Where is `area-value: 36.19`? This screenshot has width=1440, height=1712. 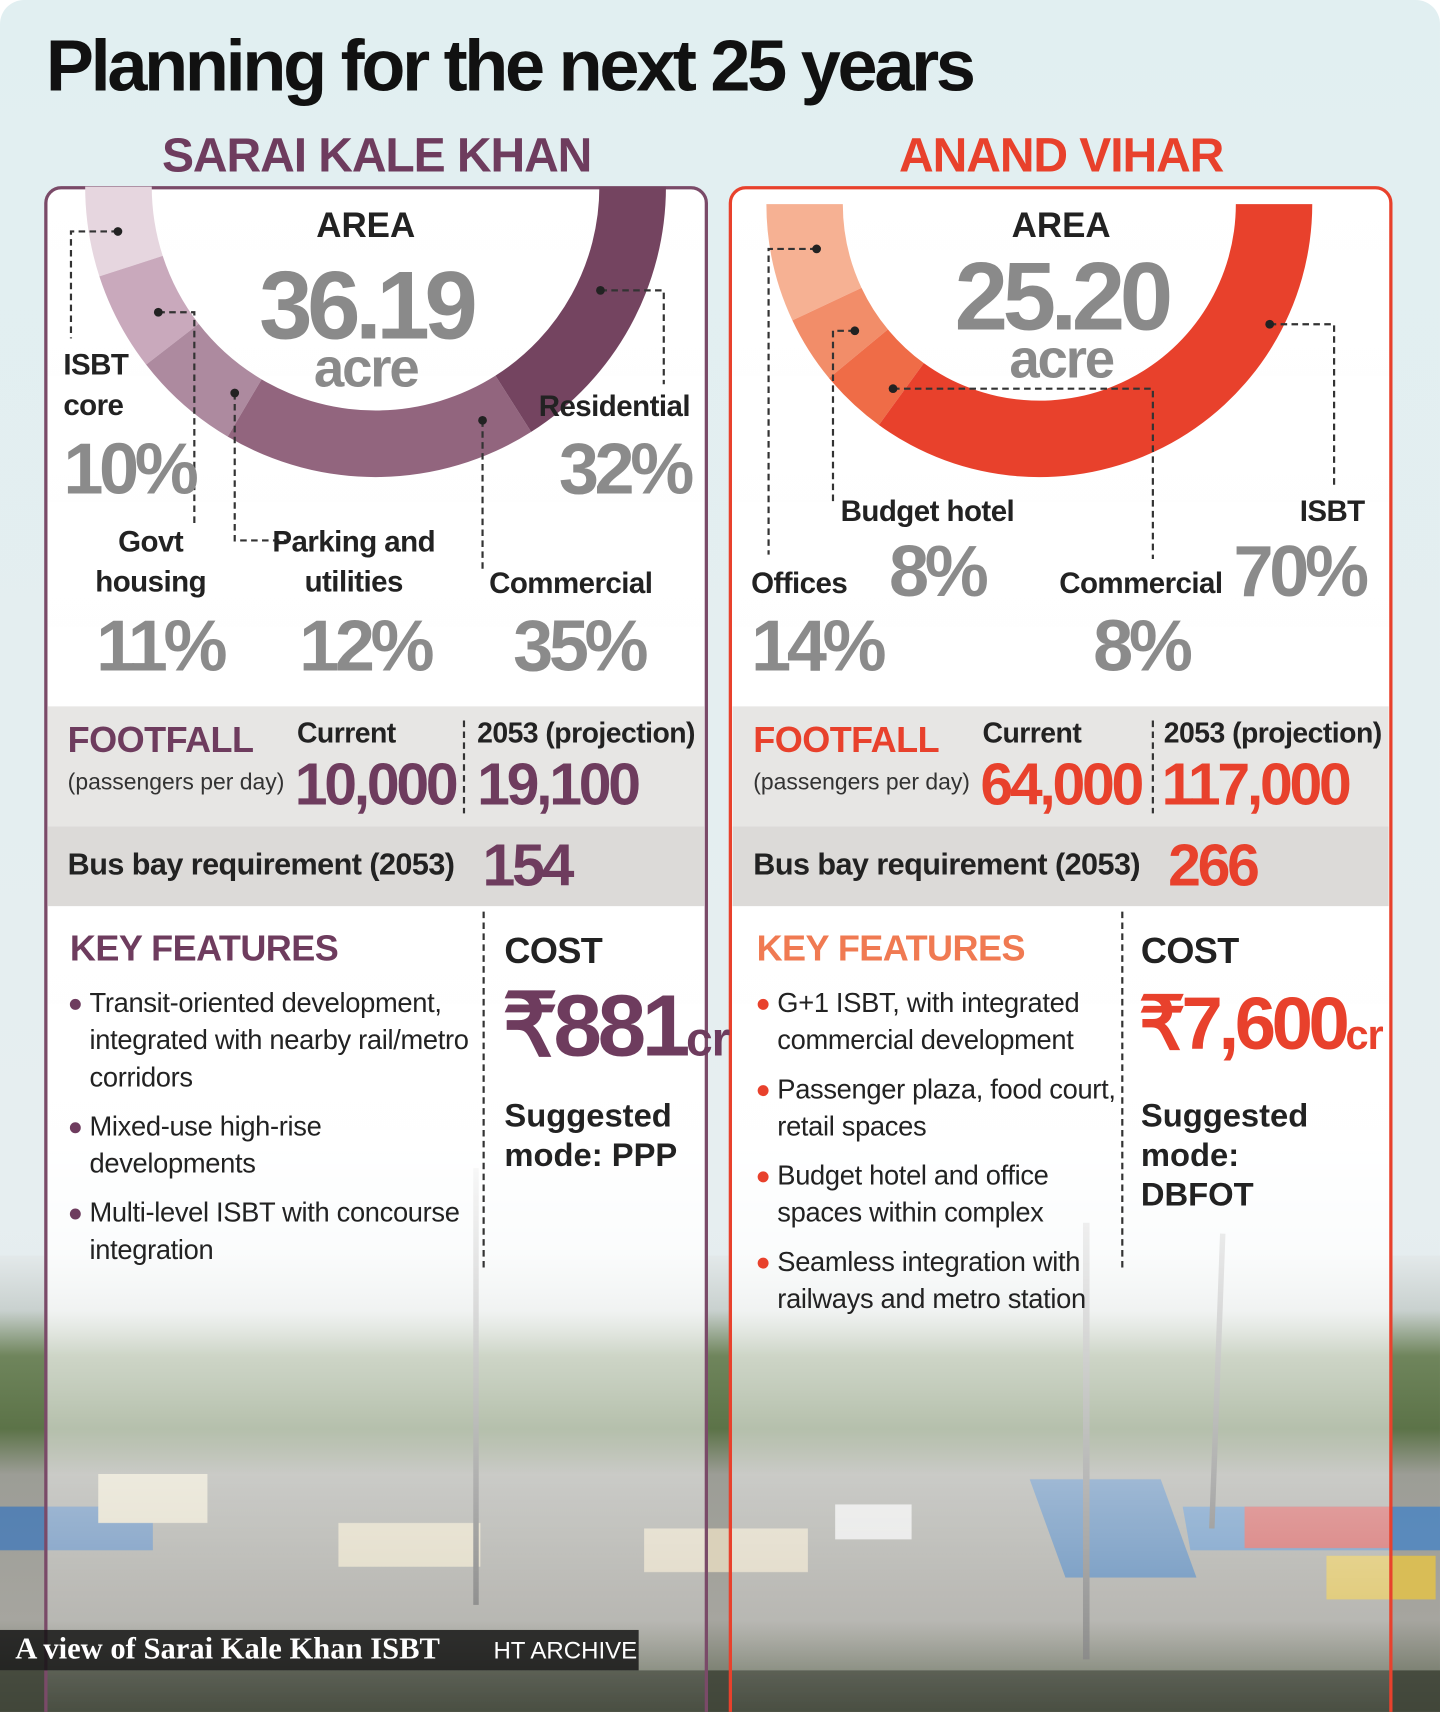
area-value: 36.19 is located at coordinates (368, 305).